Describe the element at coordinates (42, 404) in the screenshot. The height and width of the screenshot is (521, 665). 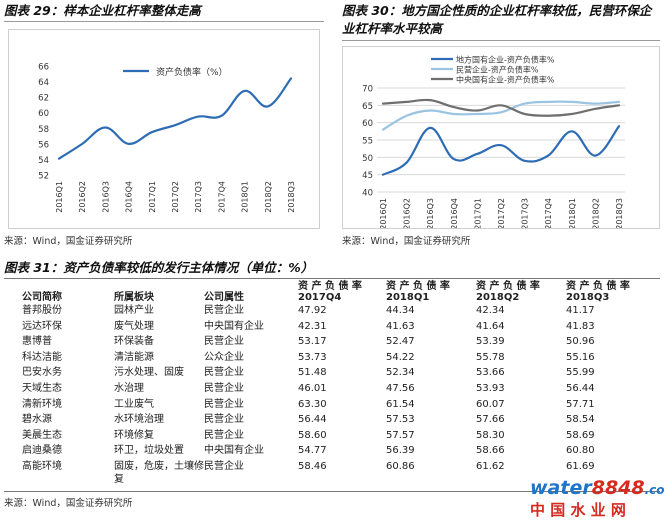
I see `table-cell: 清新环境` at that location.